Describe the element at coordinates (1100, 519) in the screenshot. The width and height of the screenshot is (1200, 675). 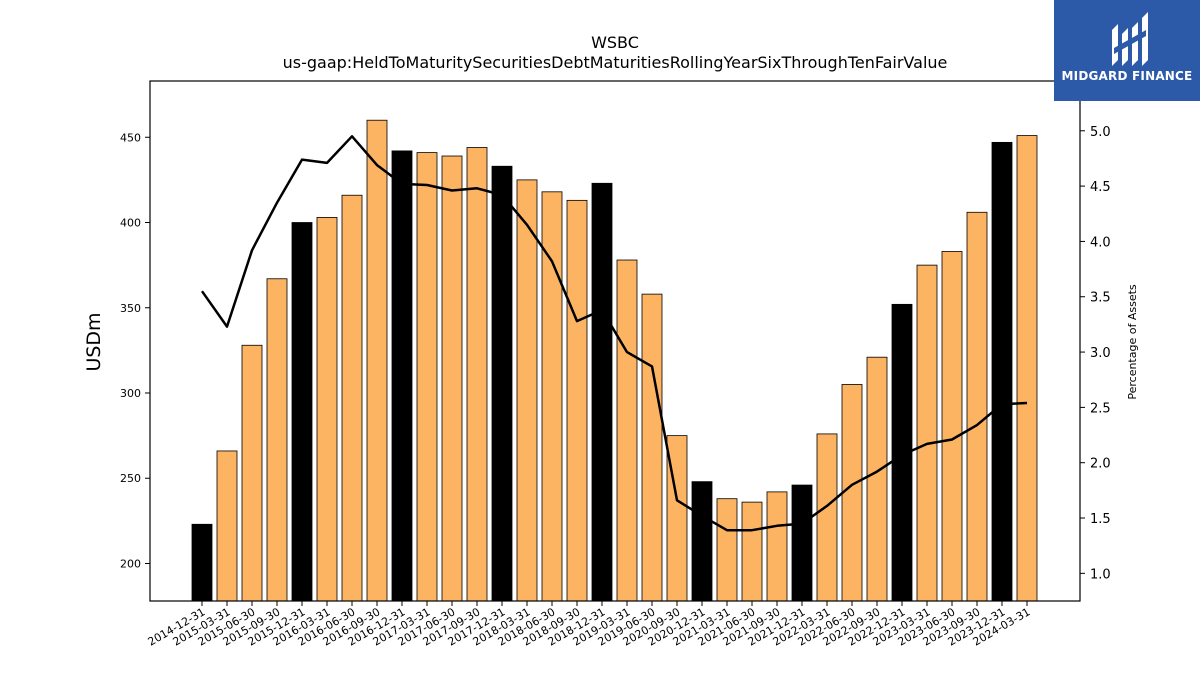
I see `y2-tick-label: 1.5` at that location.